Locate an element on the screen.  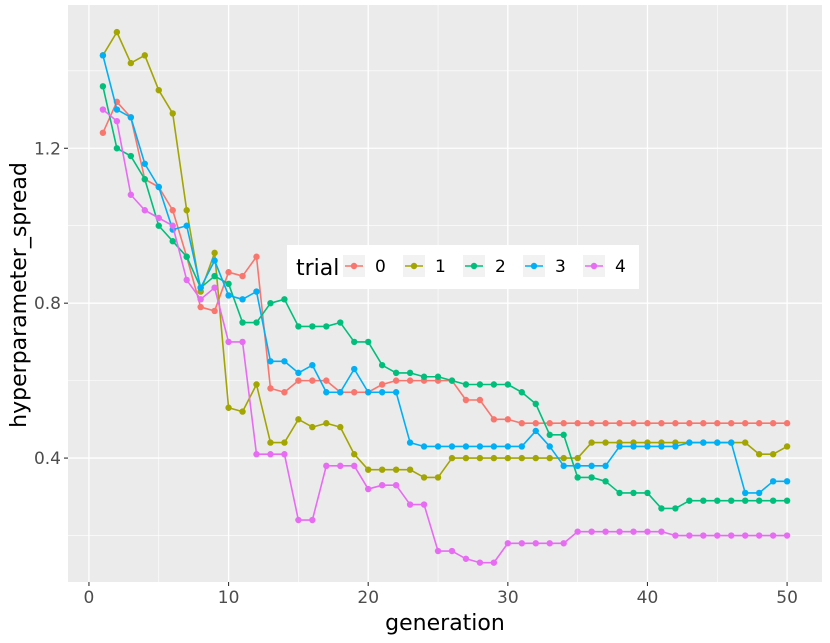
legend-label: 3 is located at coordinates (560, 267).